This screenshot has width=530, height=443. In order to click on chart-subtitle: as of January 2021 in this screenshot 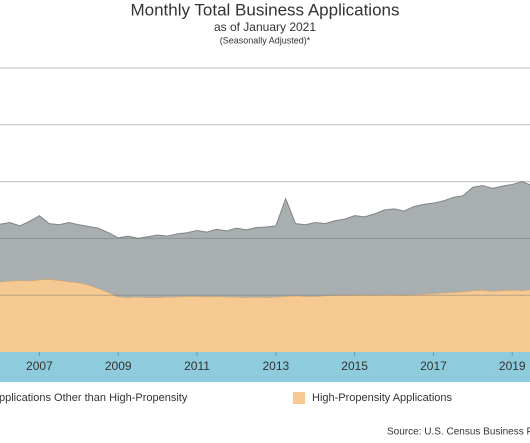, I will do `click(265, 27)`.